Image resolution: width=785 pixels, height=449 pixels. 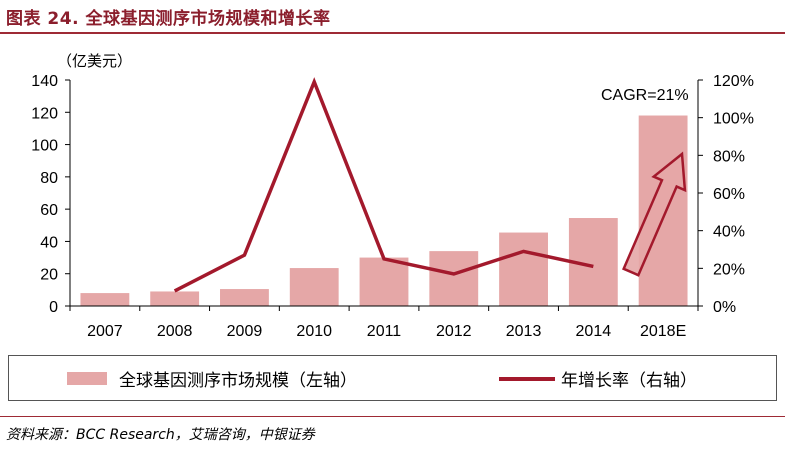 What do you see at coordinates (454, 331) in the screenshot?
I see `x-tick-label: 2012` at bounding box center [454, 331].